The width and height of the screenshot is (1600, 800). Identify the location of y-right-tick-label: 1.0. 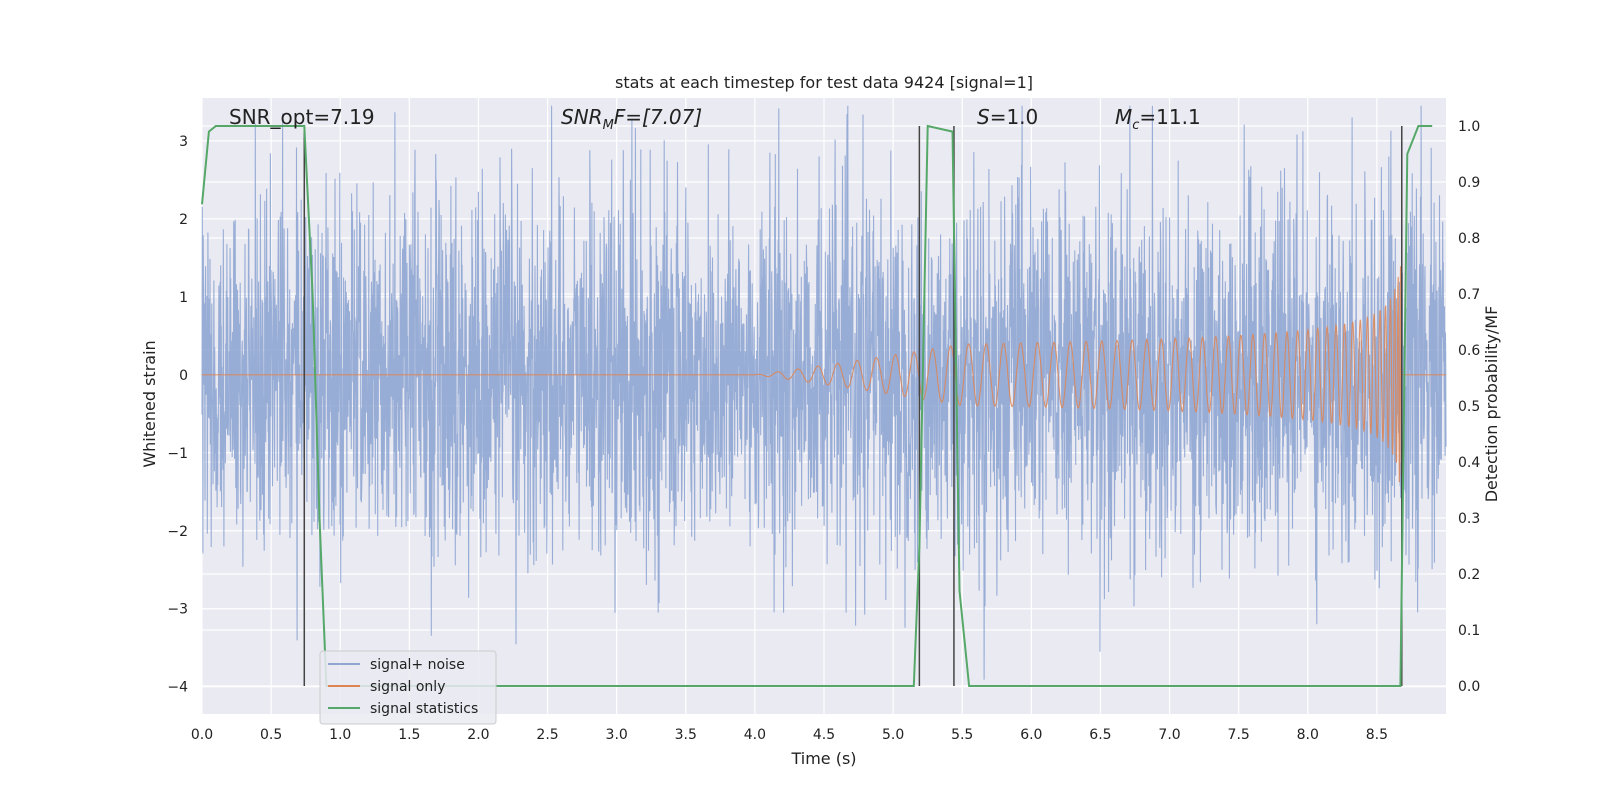
(1469, 127).